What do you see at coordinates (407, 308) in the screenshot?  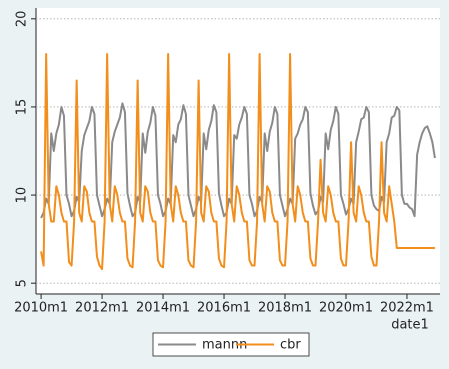 I see `x-tick-label: 2022m1` at bounding box center [407, 308].